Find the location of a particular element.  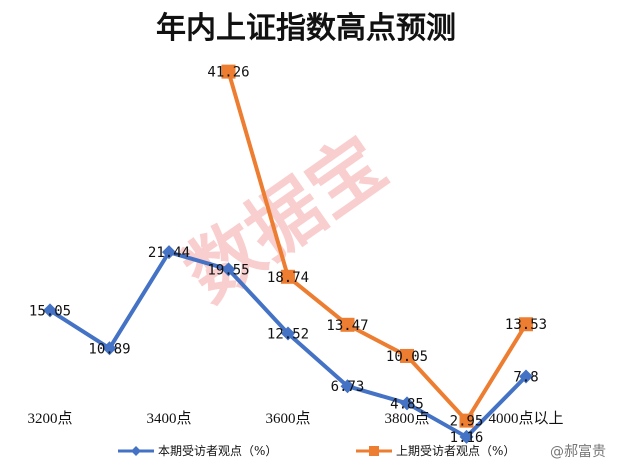

data-label: 4.85 is located at coordinates (407, 404).